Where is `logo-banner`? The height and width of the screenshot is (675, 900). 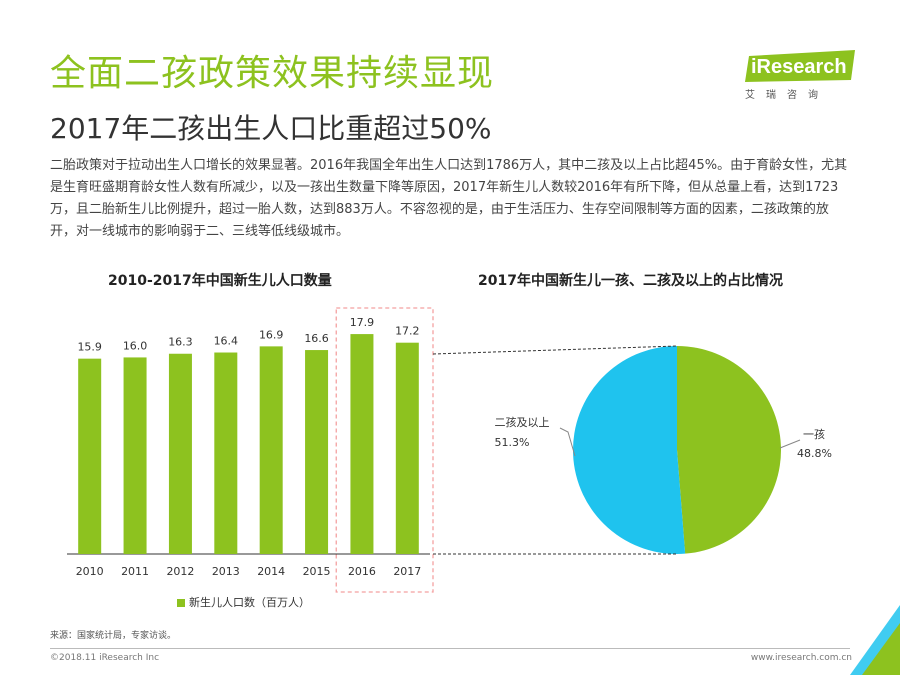
logo-banner is located at coordinates (800, 66).